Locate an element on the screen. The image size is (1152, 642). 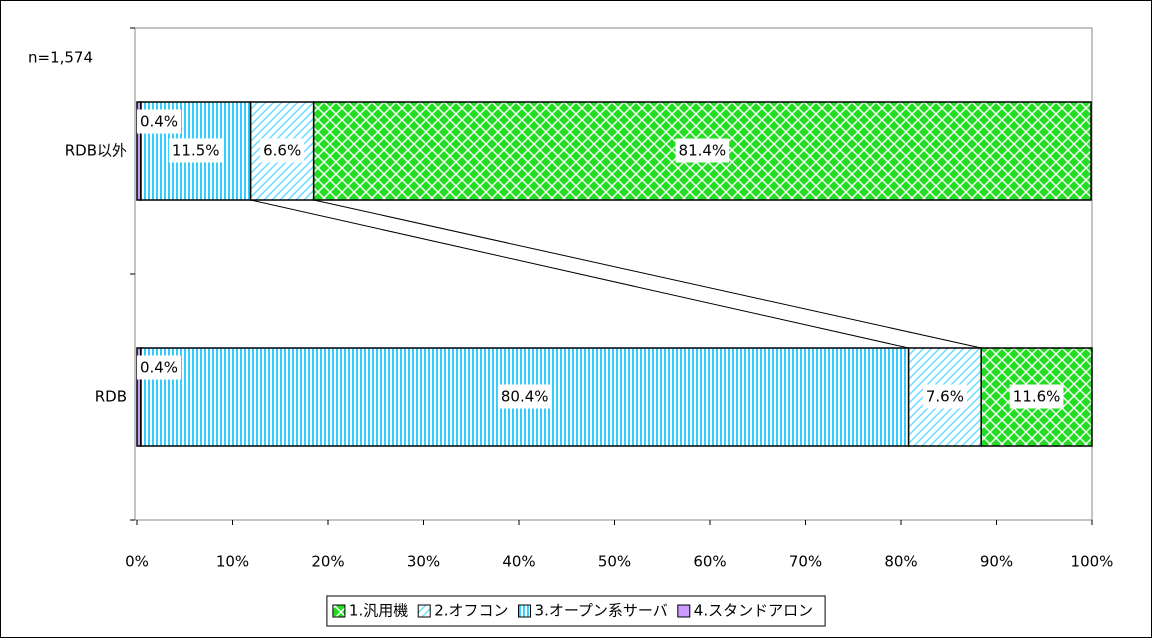
x-tick-label: 30% is located at coordinates (423, 562).